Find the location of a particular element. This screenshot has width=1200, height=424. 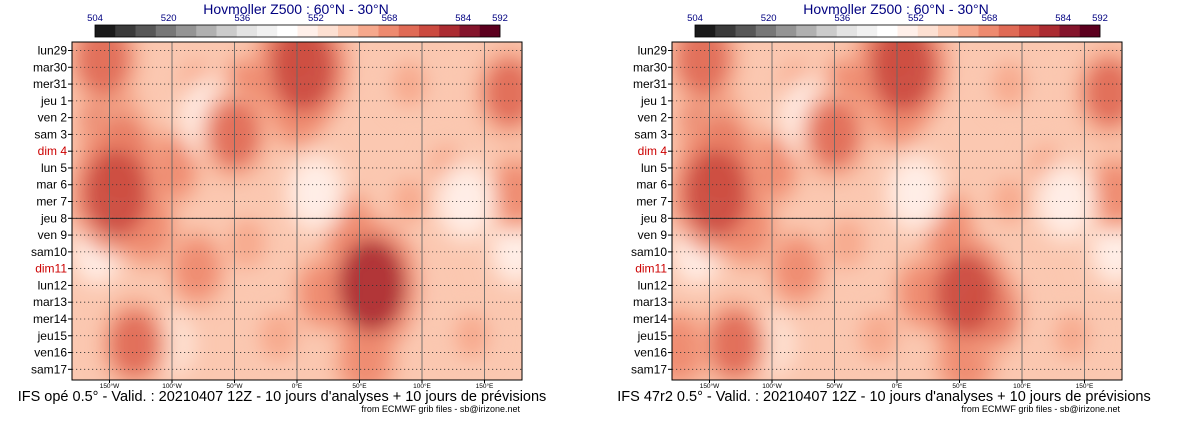

colorbar: 504 520 536 552 568 584 592 is located at coordinates (297, 25).